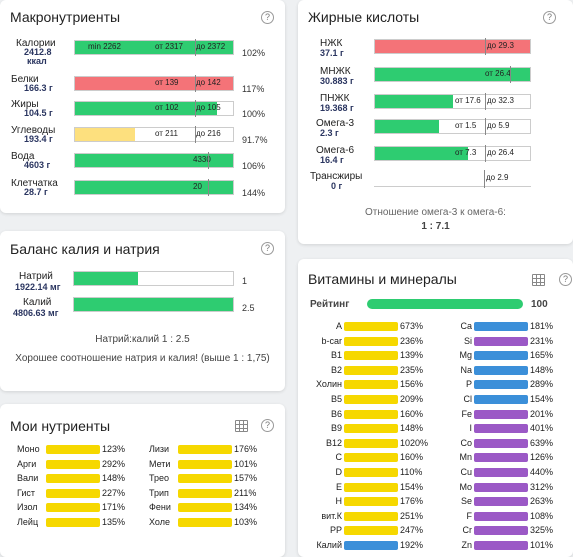 The width and height of the screenshot is (573, 557). Describe the element at coordinates (160, 463) in the screenshot. I see `nutrient-name: Мети` at that location.